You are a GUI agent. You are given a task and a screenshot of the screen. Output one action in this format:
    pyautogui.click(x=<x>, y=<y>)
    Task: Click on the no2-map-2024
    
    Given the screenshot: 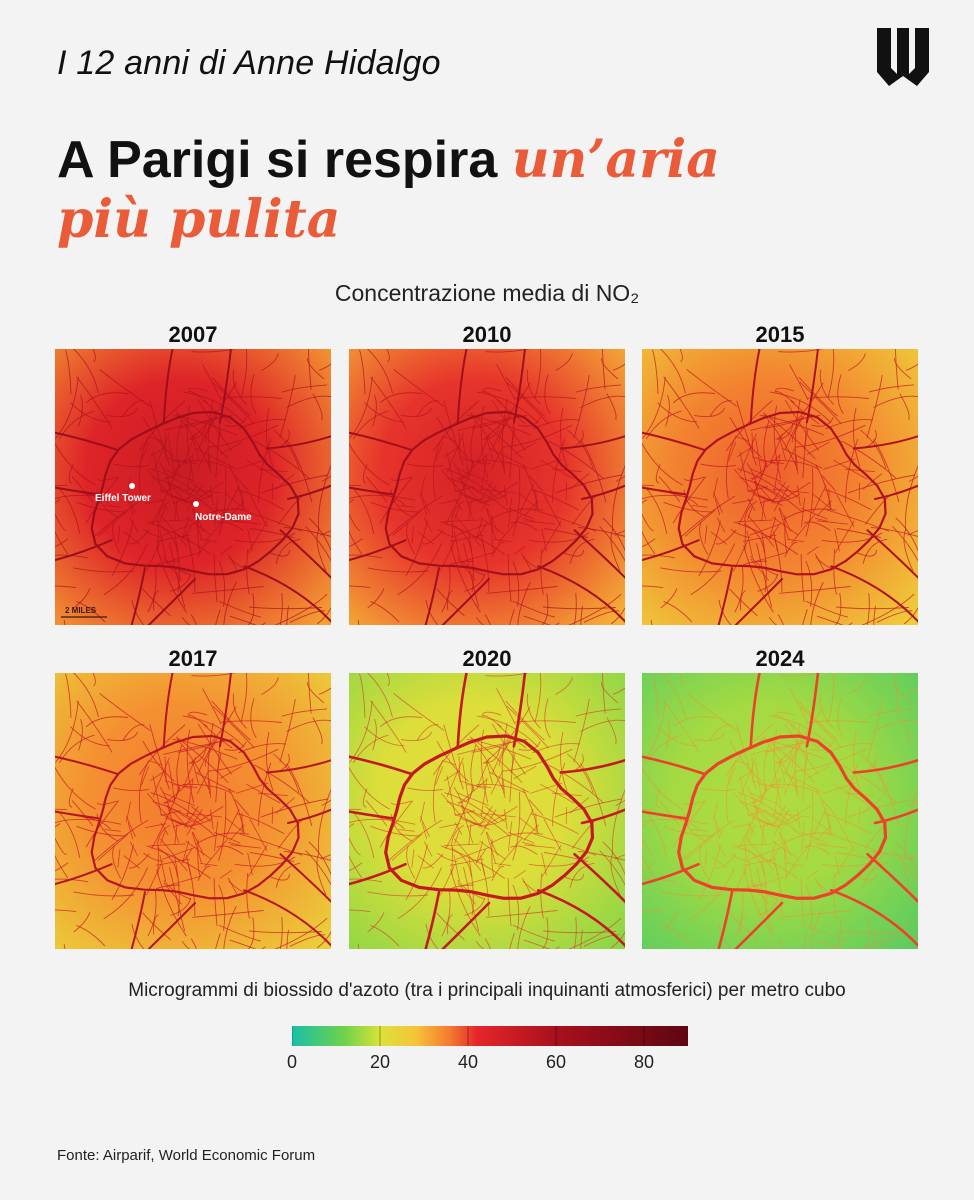 What is the action you would take?
    pyautogui.click(x=780, y=811)
    